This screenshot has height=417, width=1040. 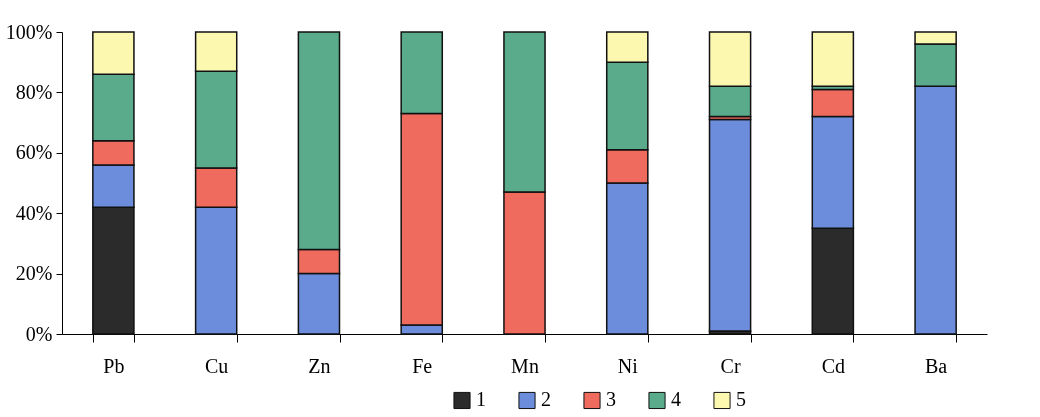 I want to click on y-tick-label: 100%, so click(x=29, y=31).